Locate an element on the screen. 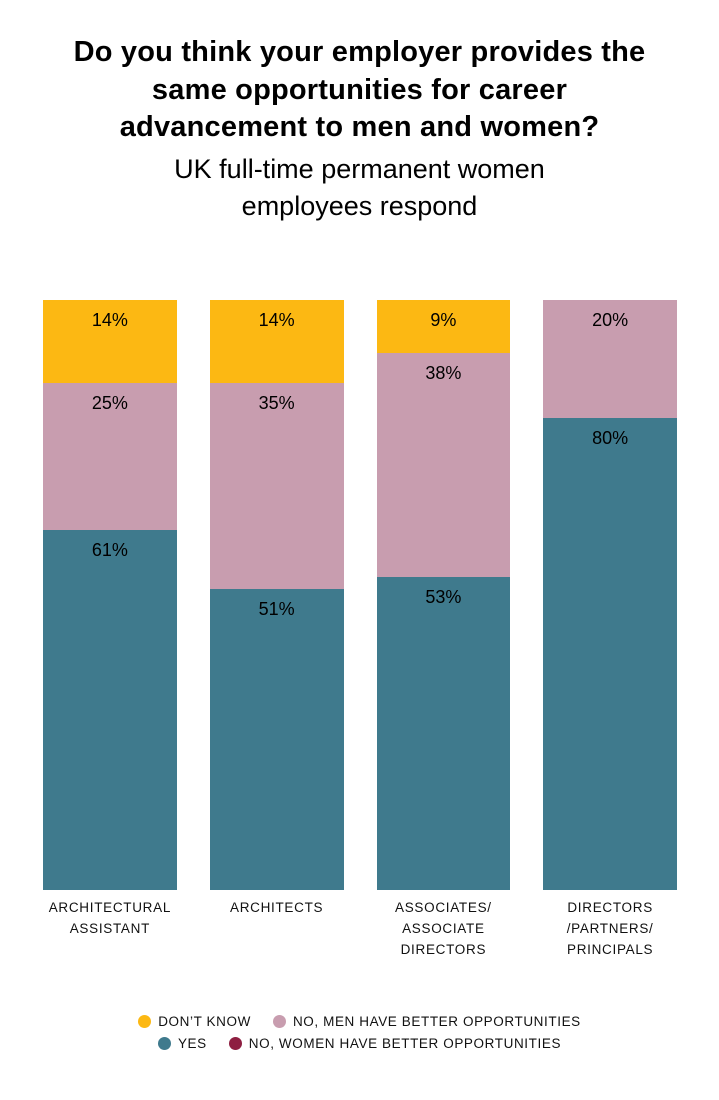  bar-column: 14% 35% 51% is located at coordinates (276, 595).